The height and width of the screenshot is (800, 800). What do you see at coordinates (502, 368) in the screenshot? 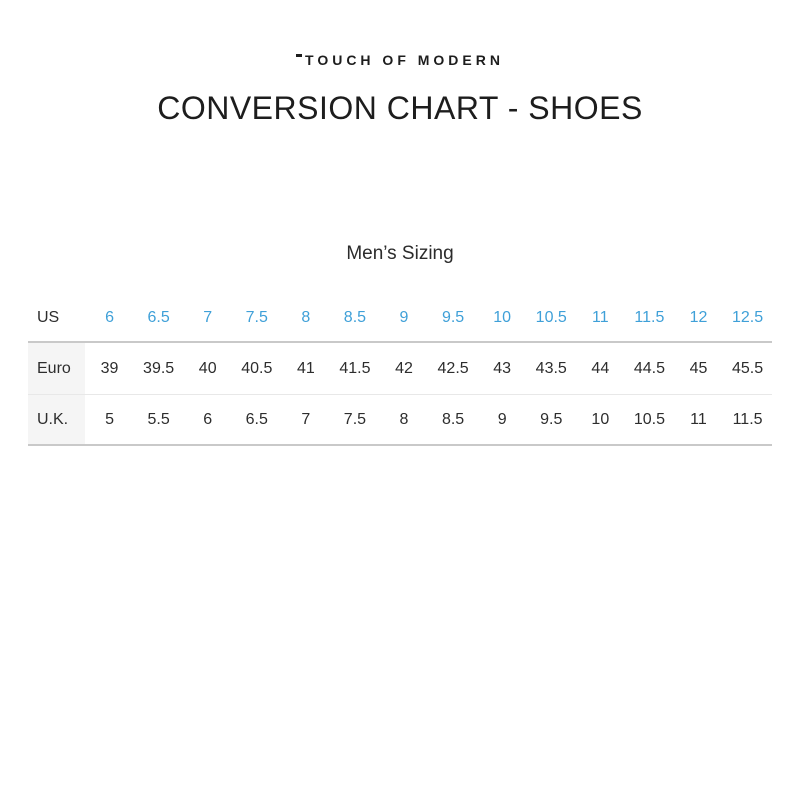
I see `size-value-cell: 43` at bounding box center [502, 368].